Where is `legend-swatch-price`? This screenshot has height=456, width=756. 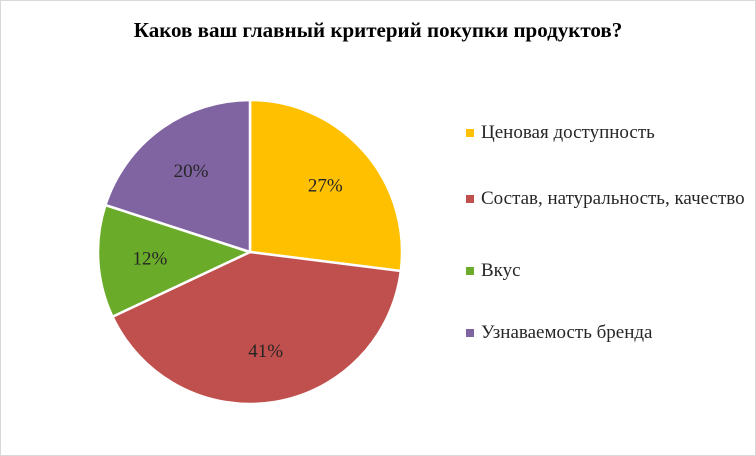 legend-swatch-price is located at coordinates (470, 133).